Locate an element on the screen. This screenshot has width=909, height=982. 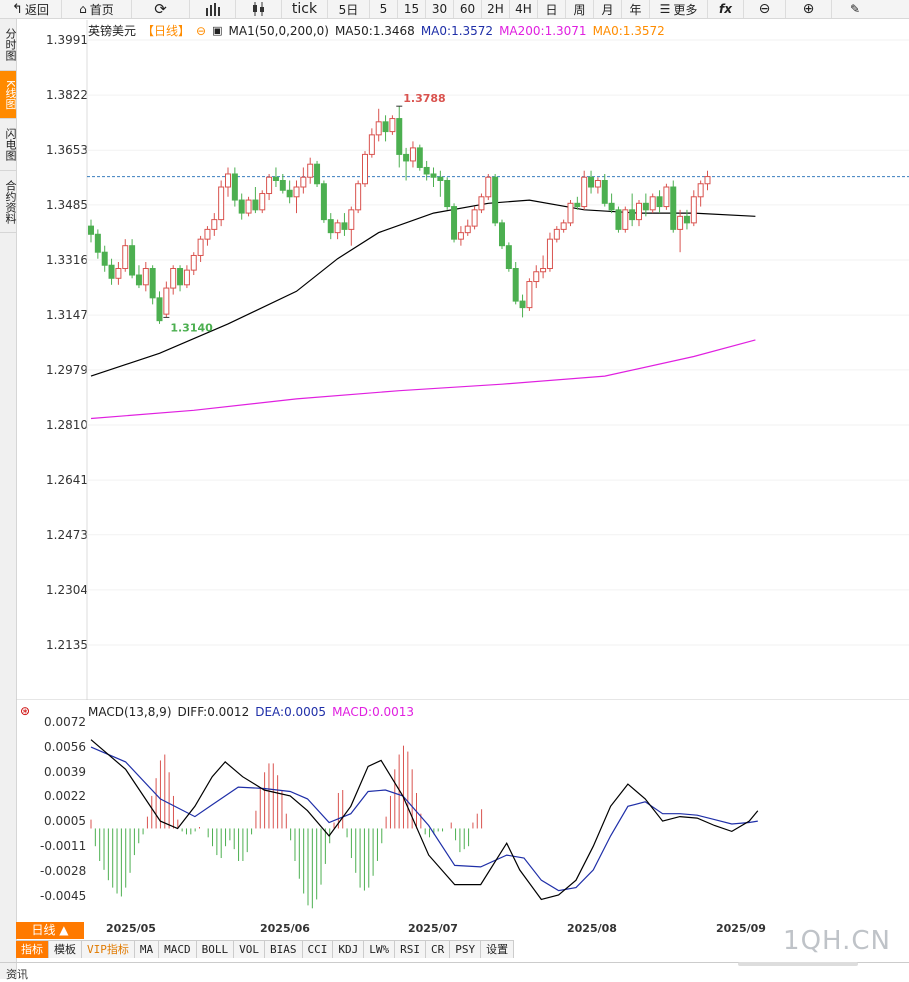
tab-cr: CR is located at coordinates (438, 949).